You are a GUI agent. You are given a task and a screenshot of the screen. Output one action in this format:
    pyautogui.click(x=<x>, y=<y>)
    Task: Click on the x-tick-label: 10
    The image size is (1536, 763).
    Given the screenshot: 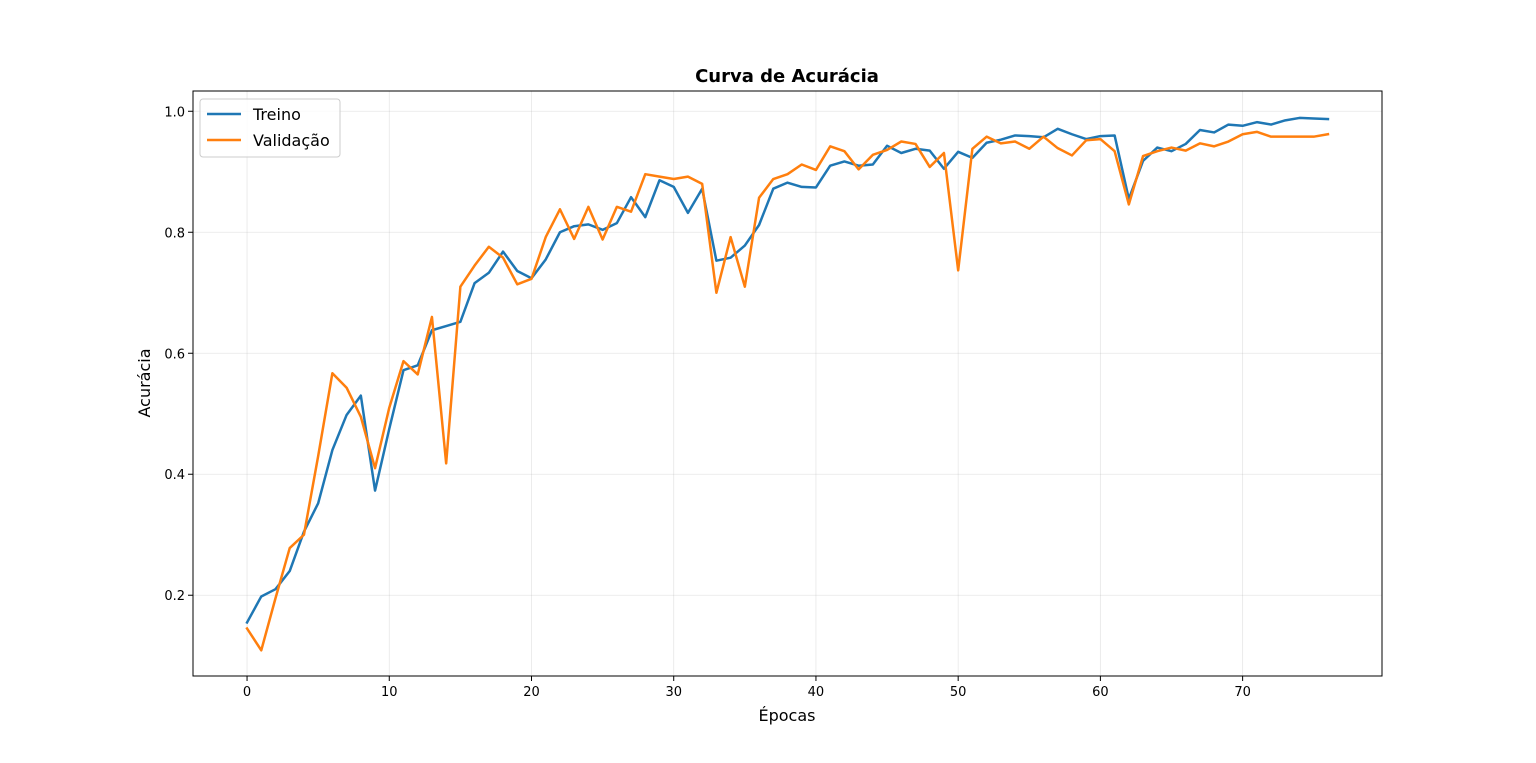 What is the action you would take?
    pyautogui.click(x=389, y=692)
    